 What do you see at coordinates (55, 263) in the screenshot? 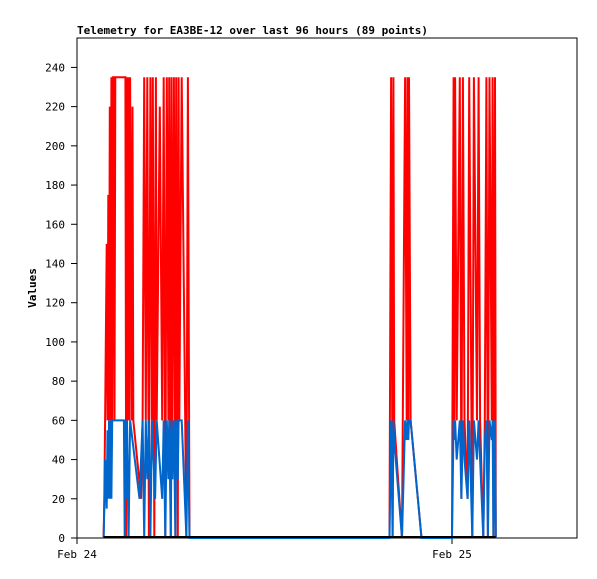
I see `y-tick-label: 140` at bounding box center [55, 263].